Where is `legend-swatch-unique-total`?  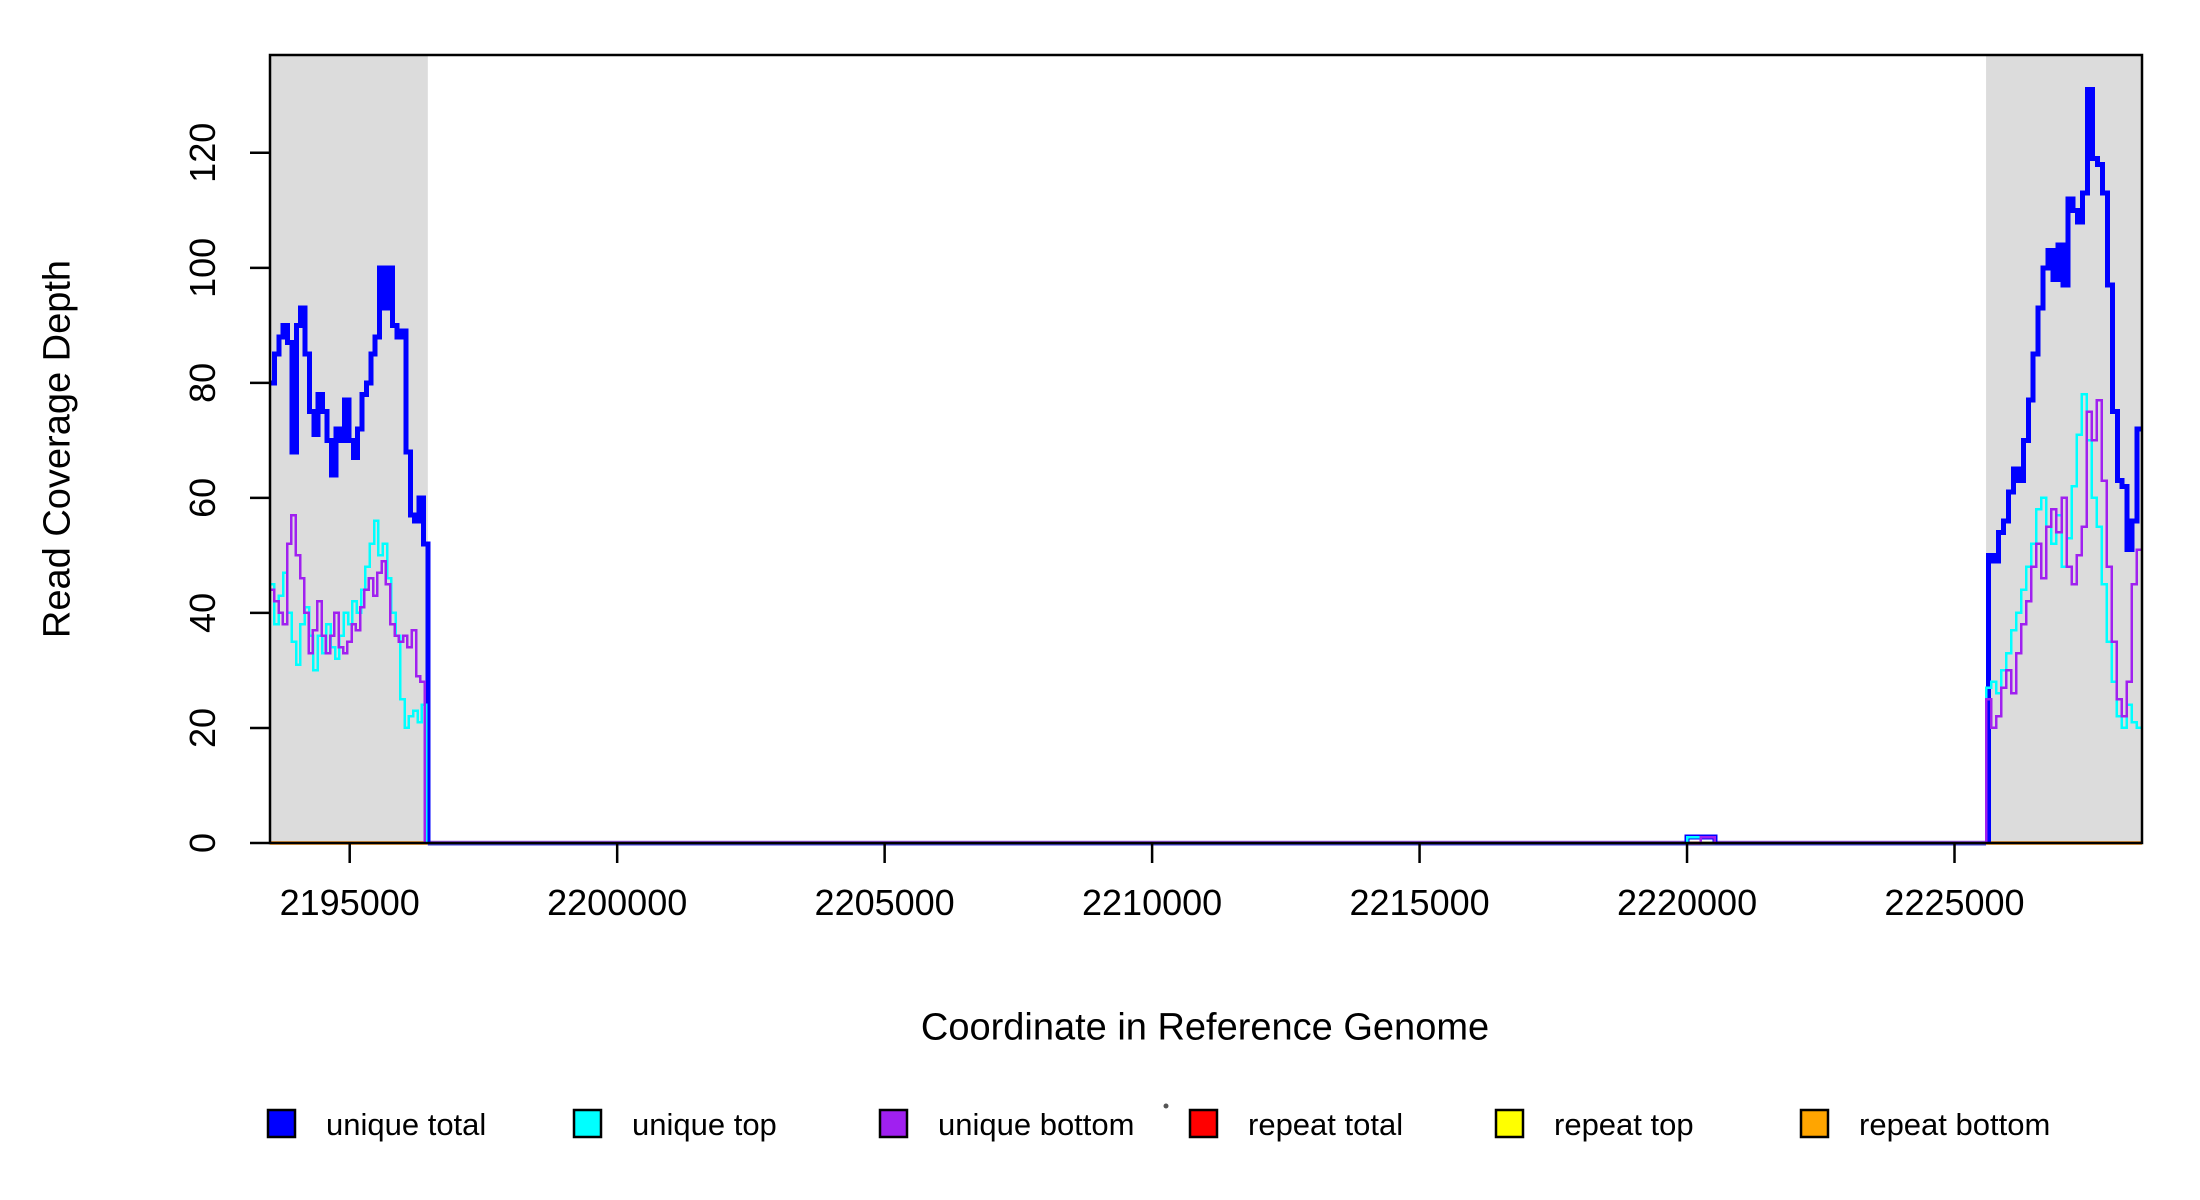
legend-swatch-unique-total is located at coordinates (281, 1123).